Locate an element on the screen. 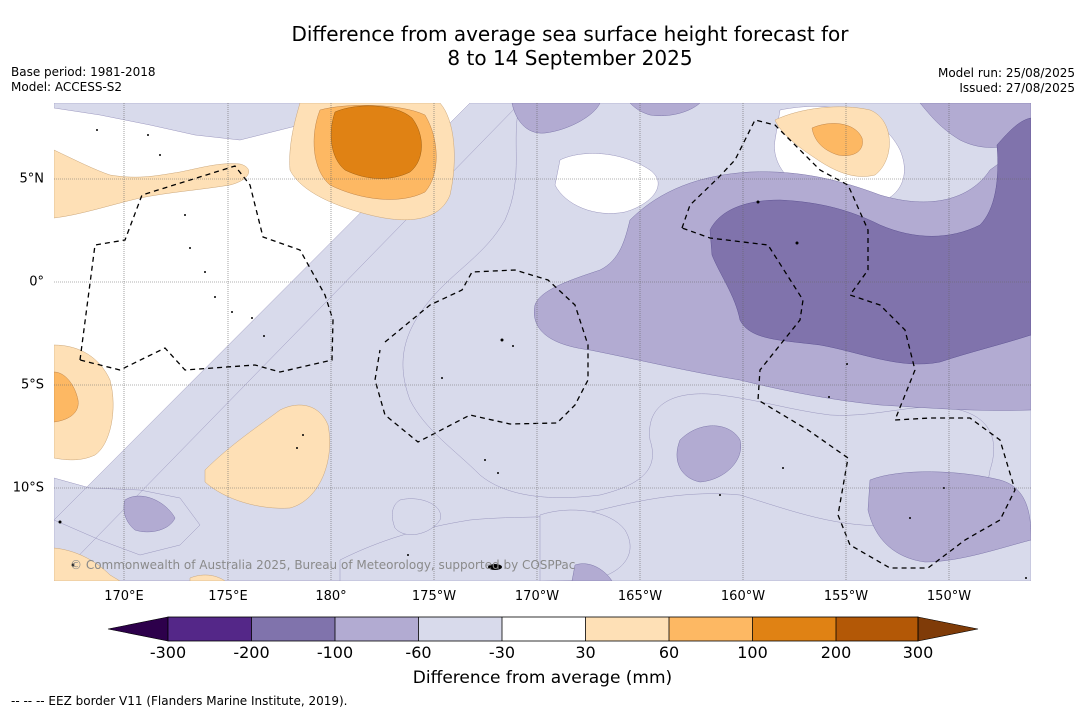  colorbar-extend-low is located at coordinates (138, 629).